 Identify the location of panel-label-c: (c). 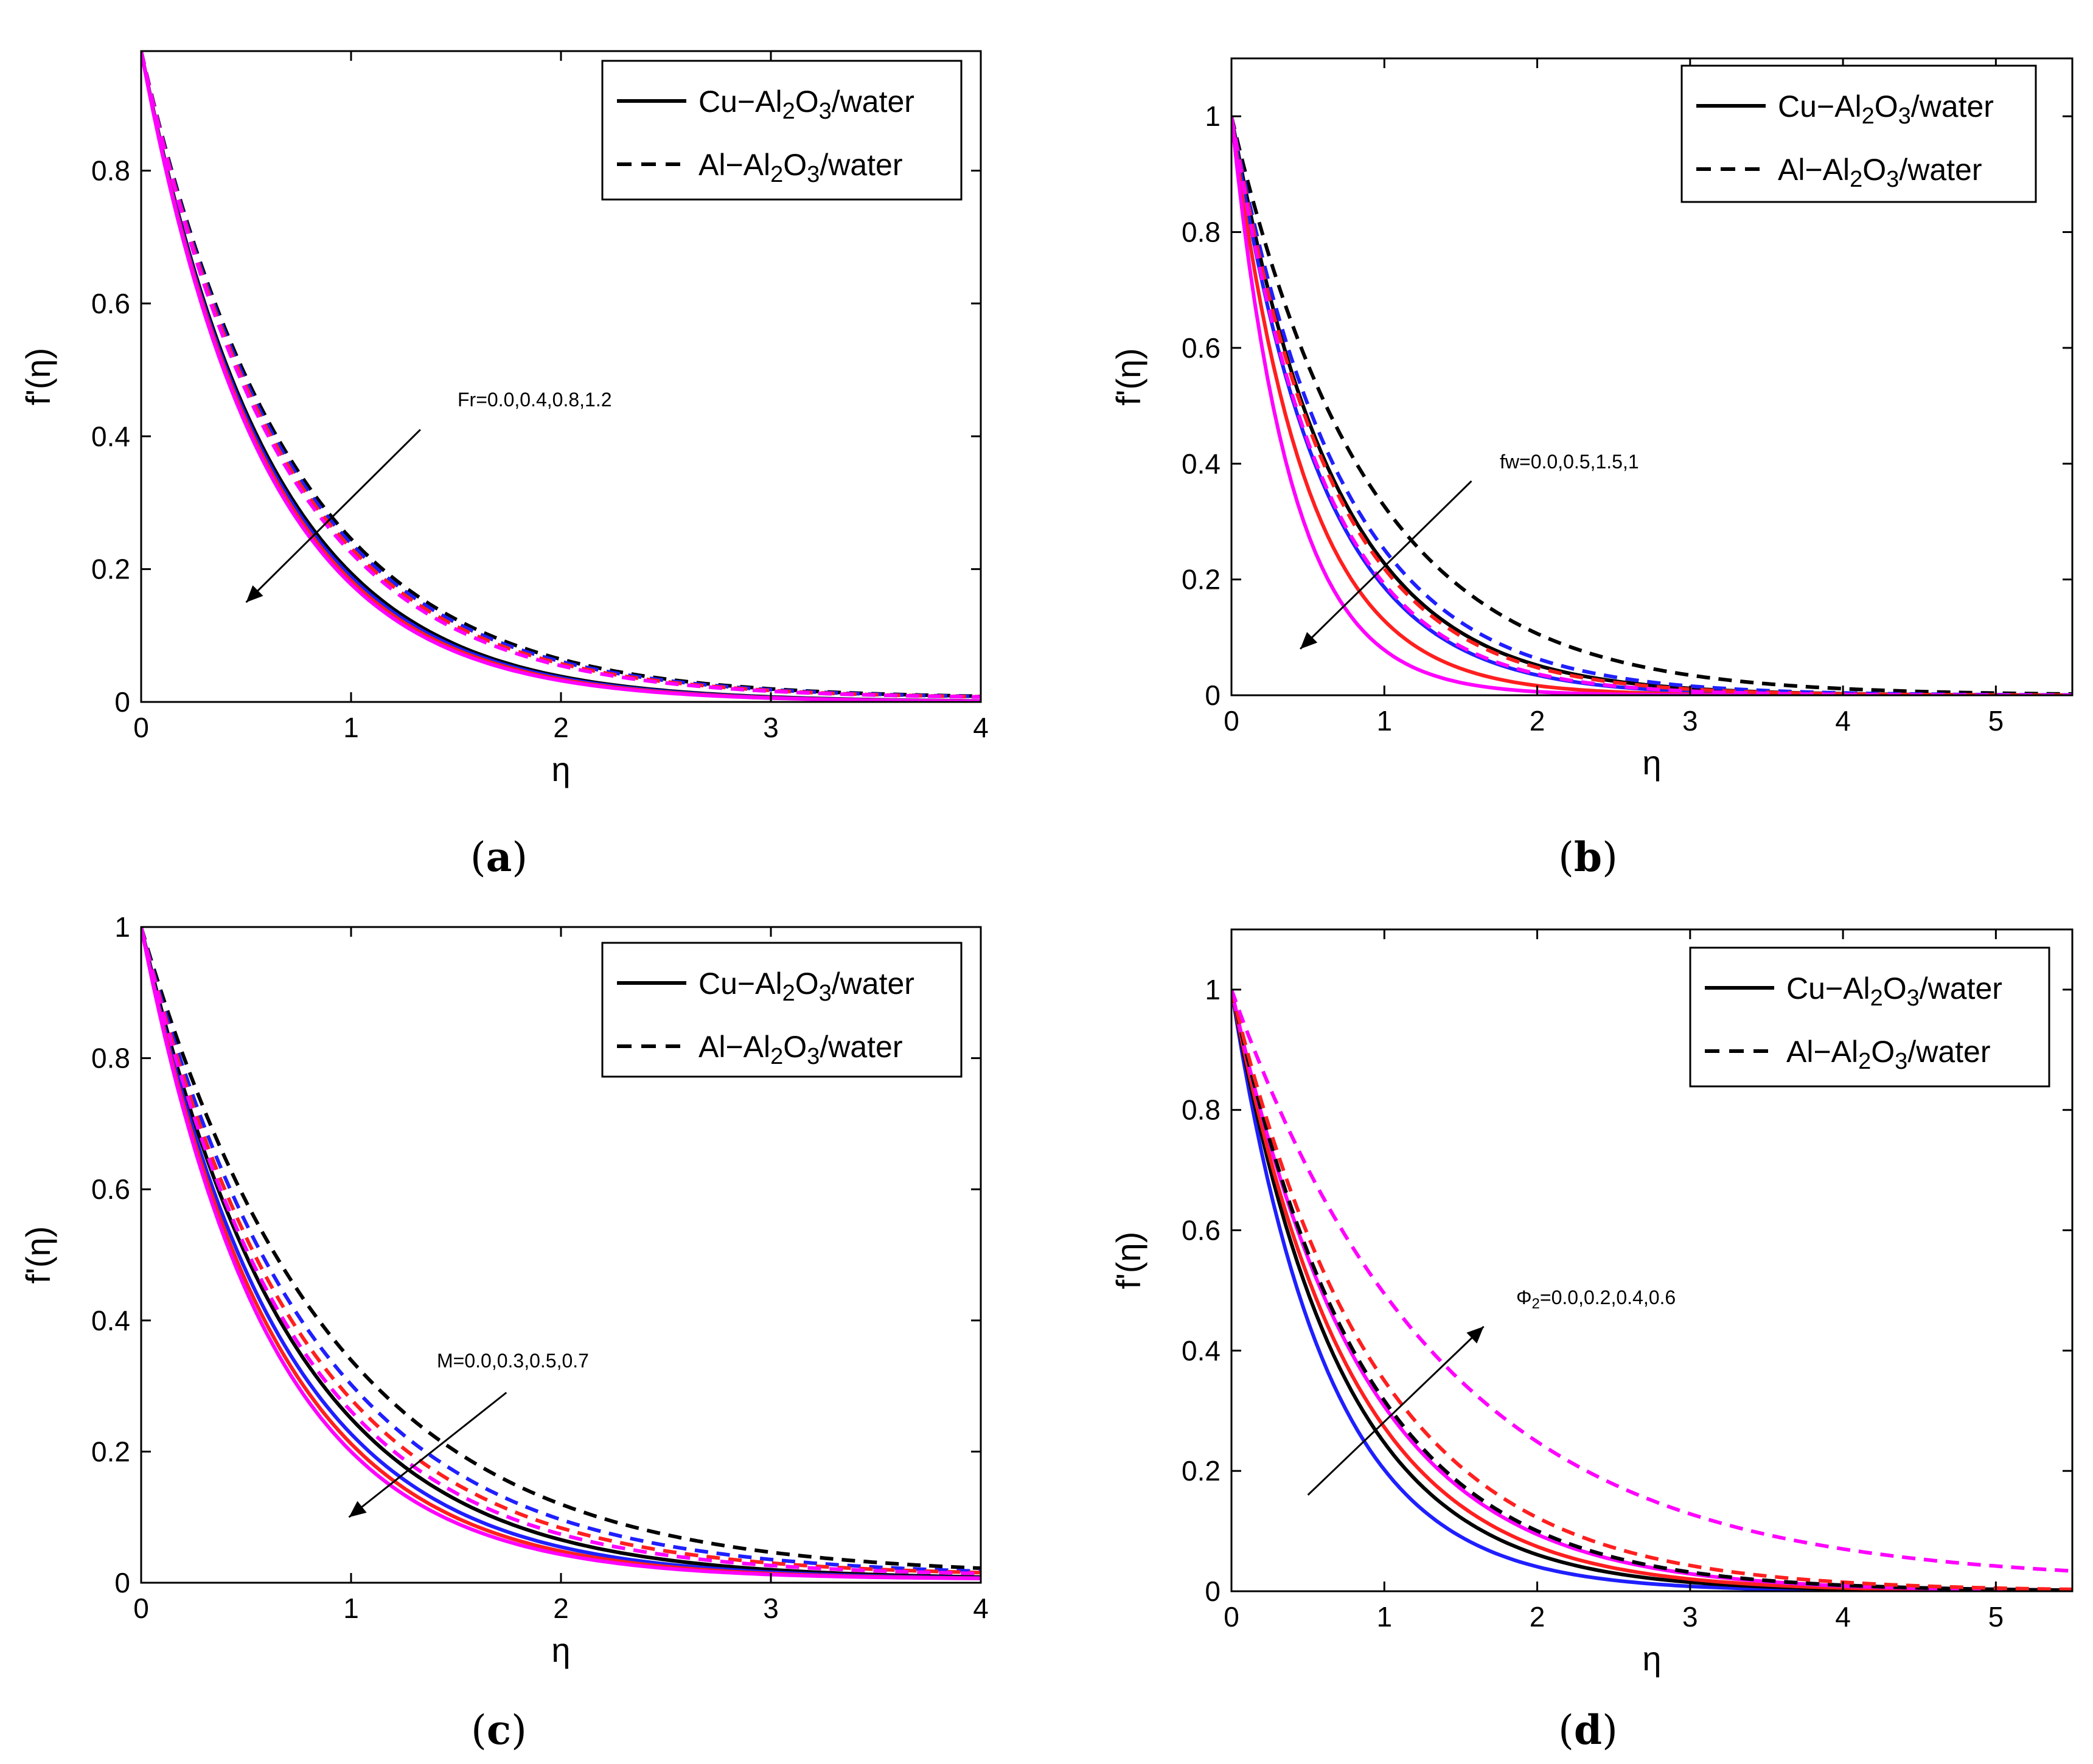
(499, 1730).